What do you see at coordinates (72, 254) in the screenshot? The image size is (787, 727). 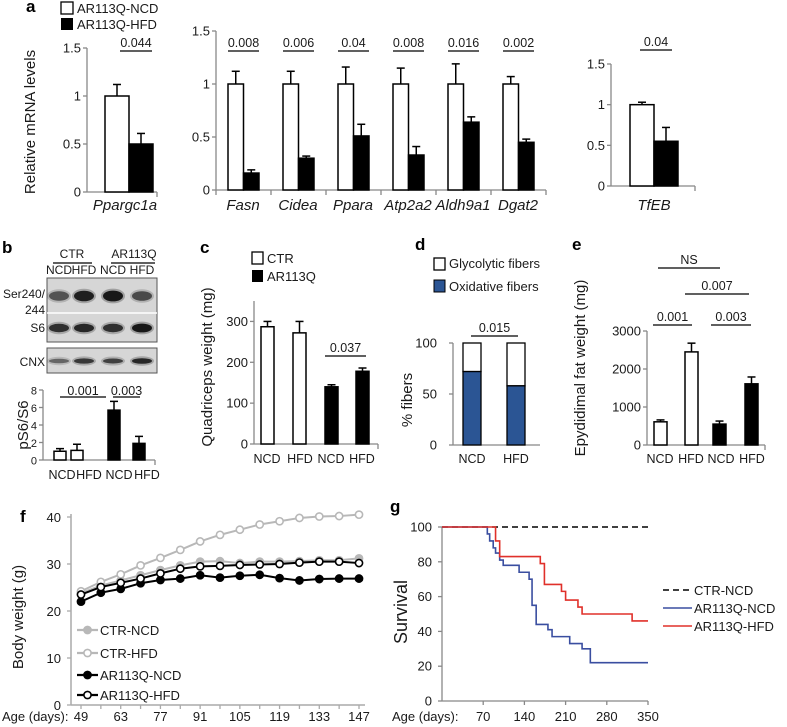 I see `blot-group-label: CTR` at bounding box center [72, 254].